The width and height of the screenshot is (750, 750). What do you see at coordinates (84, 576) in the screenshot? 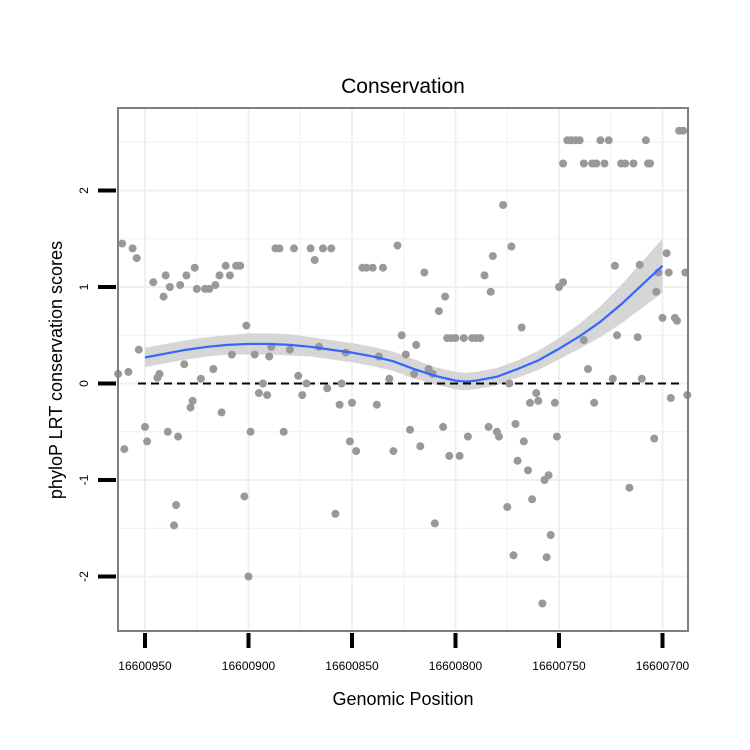
I see `y-tick-label: -2` at bounding box center [84, 576].